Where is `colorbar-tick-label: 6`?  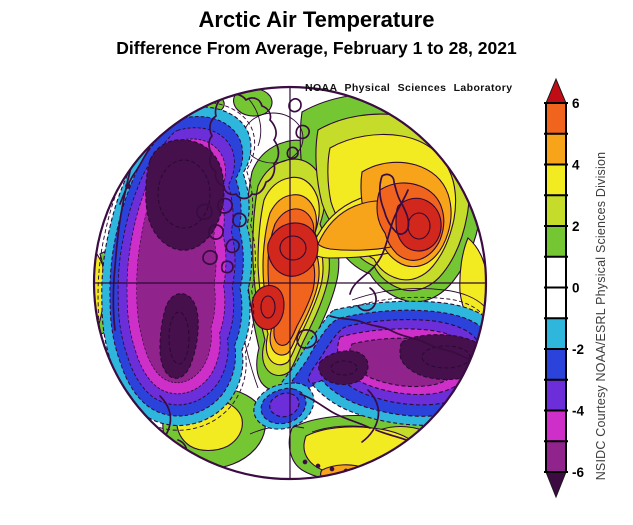 colorbar-tick-label: 6 is located at coordinates (576, 103).